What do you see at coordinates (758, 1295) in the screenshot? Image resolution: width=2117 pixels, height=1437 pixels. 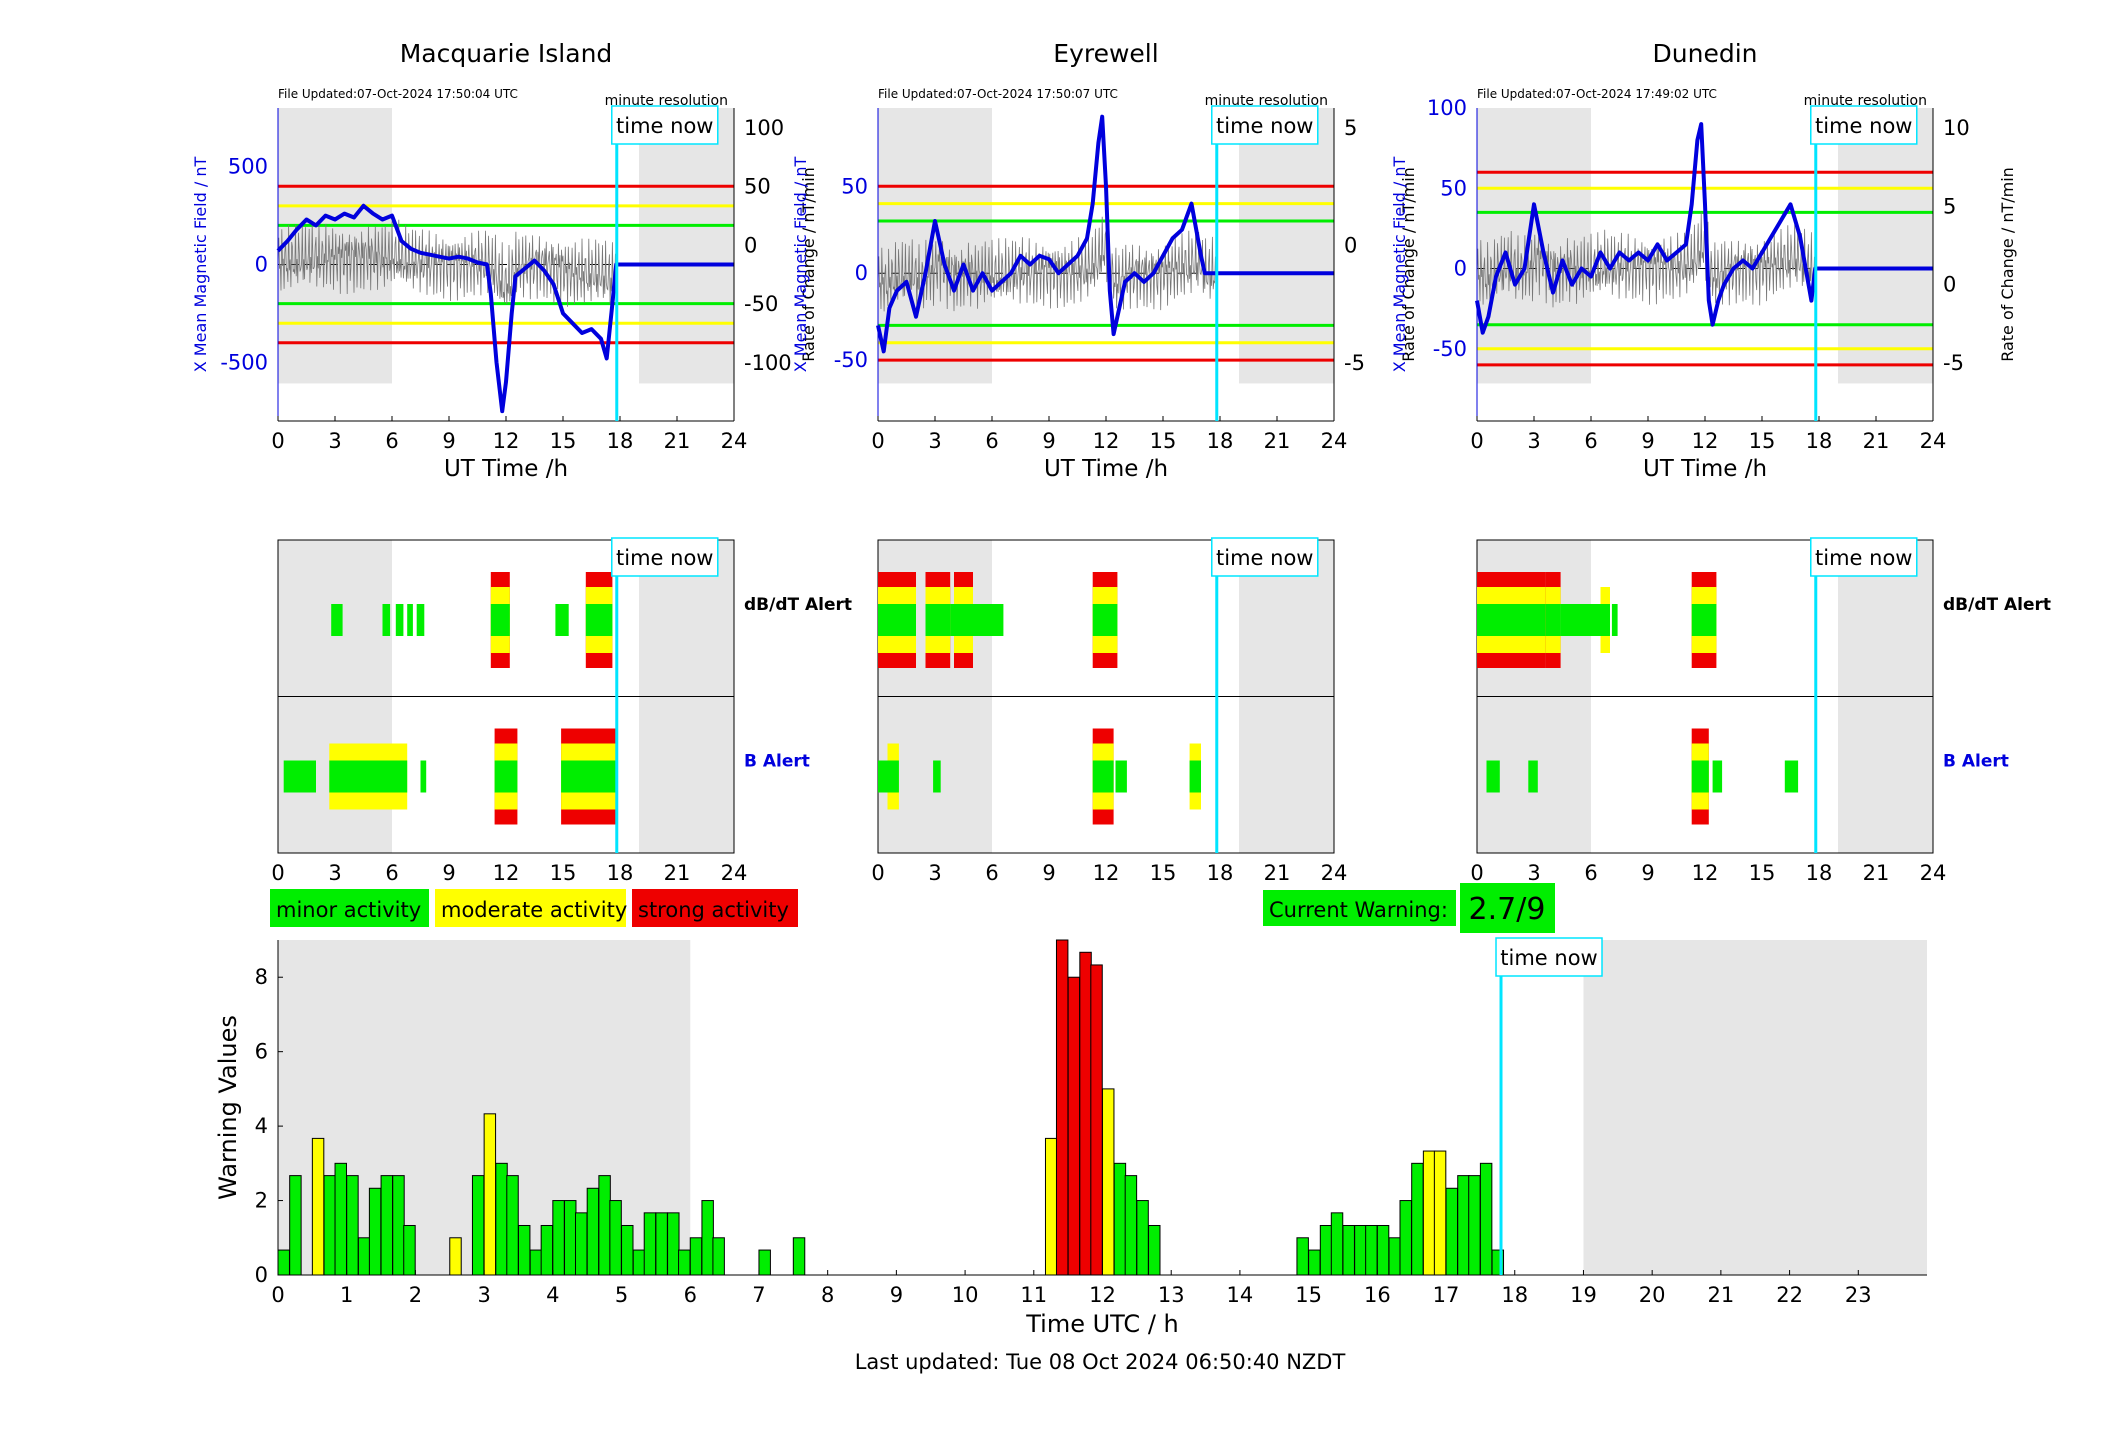 I see `x-tick-label: 7` at bounding box center [758, 1295].